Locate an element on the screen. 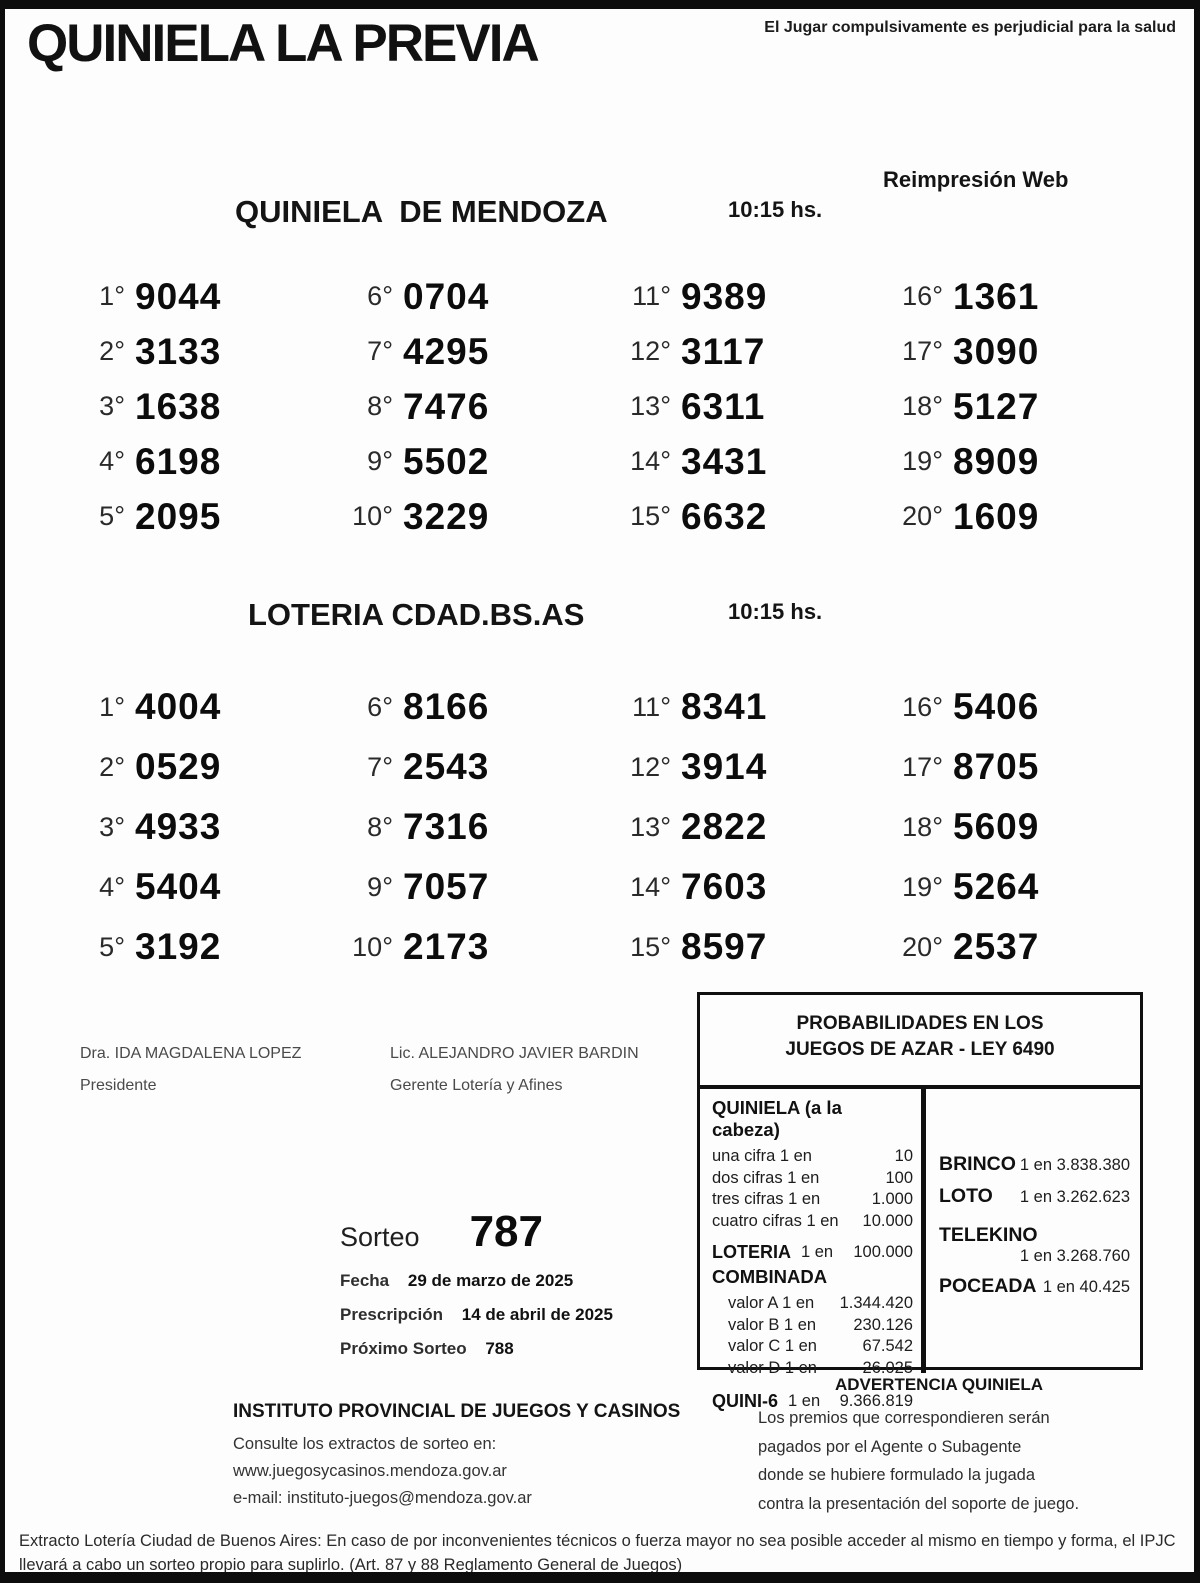  result-number: 0704 is located at coordinates (446, 296).